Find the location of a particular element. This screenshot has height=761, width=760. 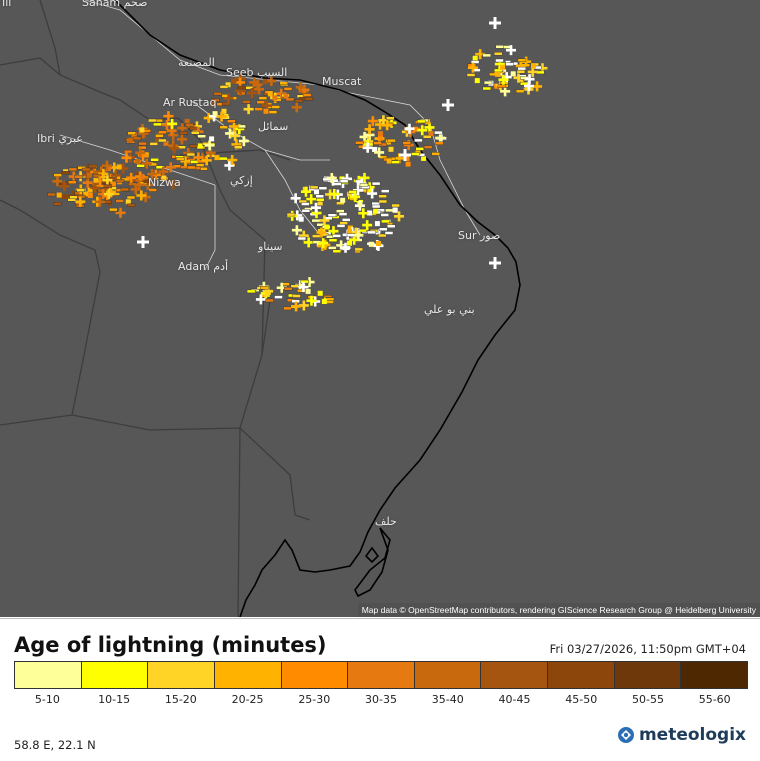

place-label-seeb: Seeb السيب is located at coordinates (257, 72).